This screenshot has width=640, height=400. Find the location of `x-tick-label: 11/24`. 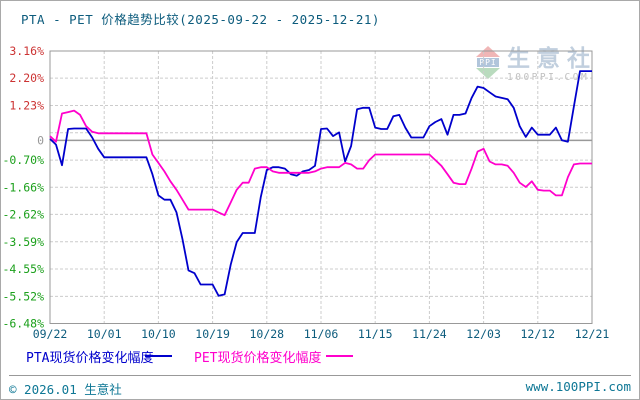

x-tick-label: 11/24 is located at coordinates (429, 334).